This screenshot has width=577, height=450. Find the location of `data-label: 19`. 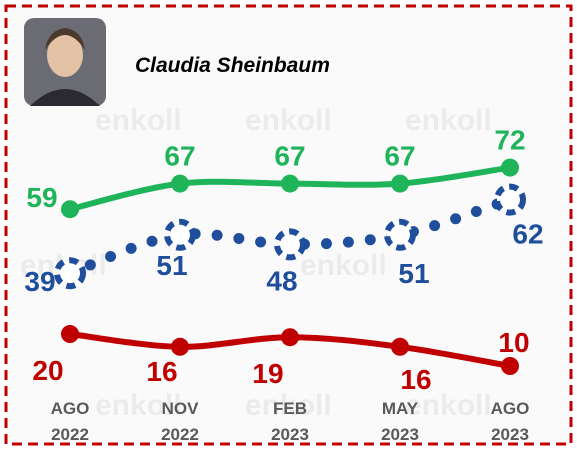

data-label: 19 is located at coordinates (267, 373).